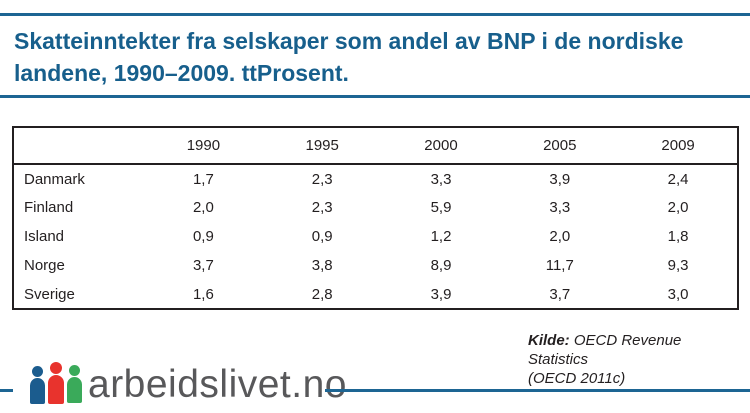 Image resolution: width=750 pixels, height=413 pixels. I want to click on table-header-row: 1990 1995 2000 2005 2009, so click(375, 146).